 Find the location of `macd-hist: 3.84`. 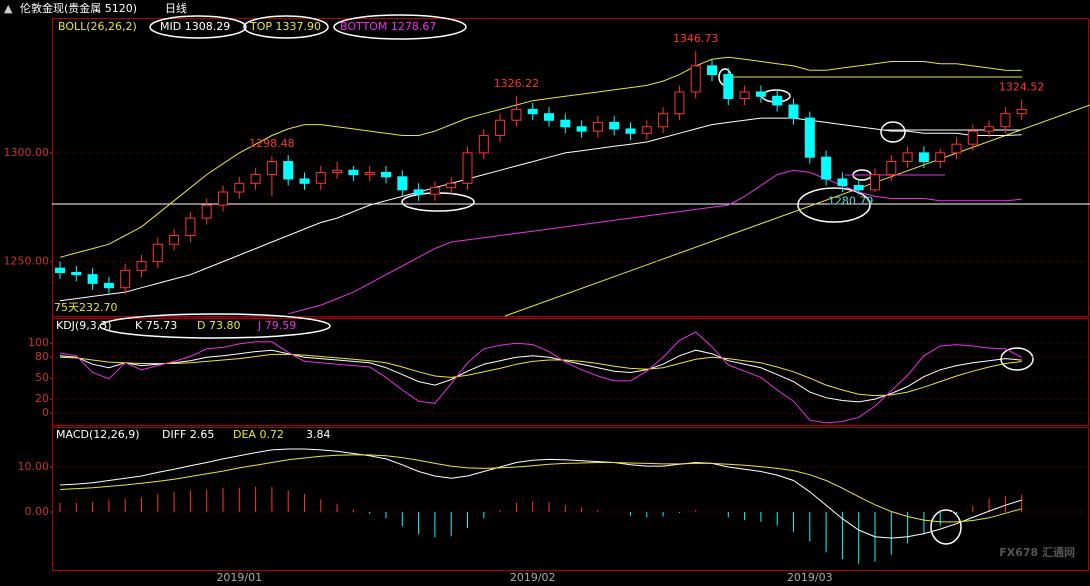

macd-hist: 3.84 is located at coordinates (318, 434).